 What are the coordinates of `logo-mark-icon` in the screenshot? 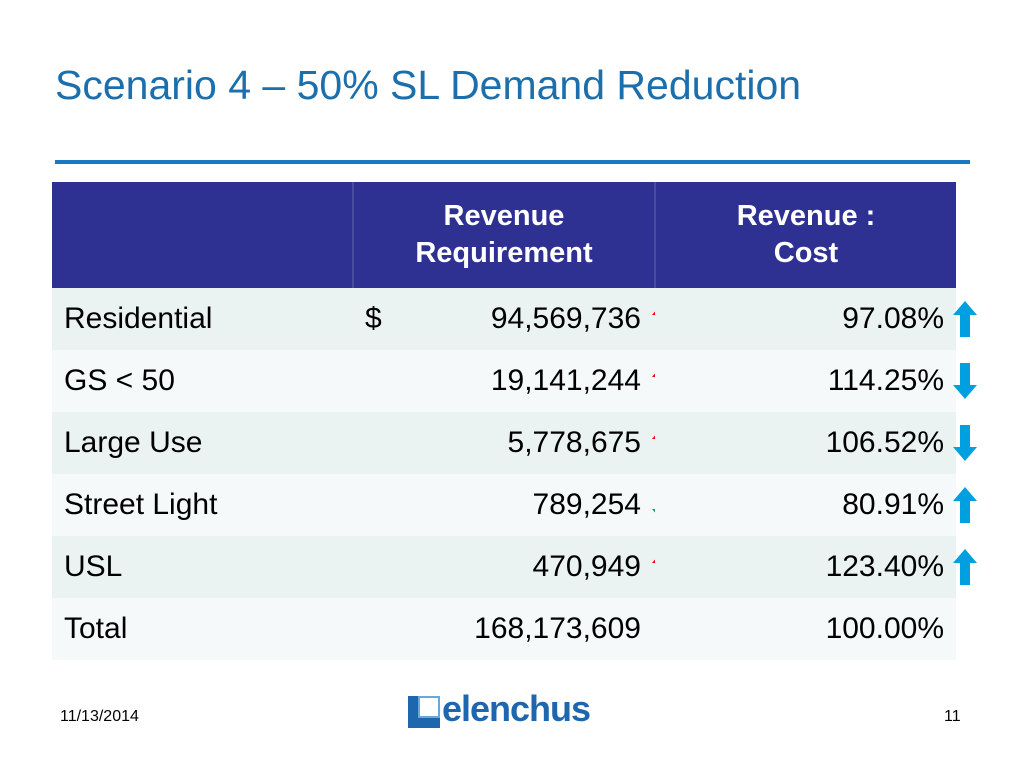 It's located at (424, 712).